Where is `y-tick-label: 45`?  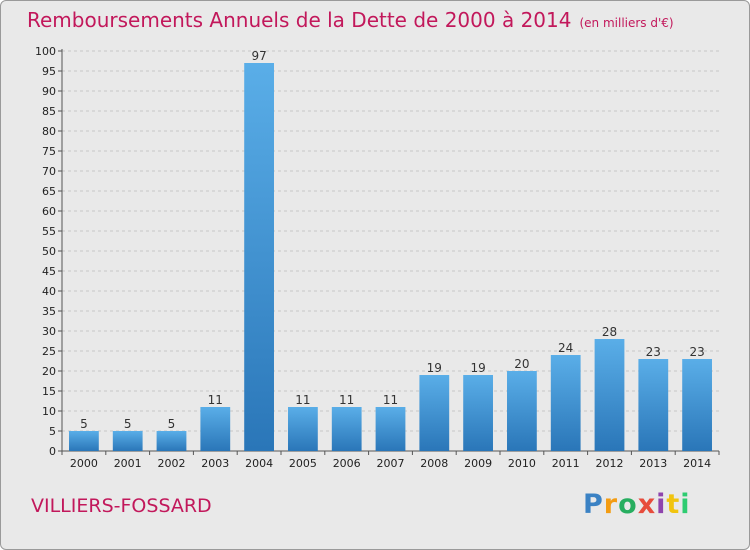
y-tick-label: 45 is located at coordinates (49, 271).